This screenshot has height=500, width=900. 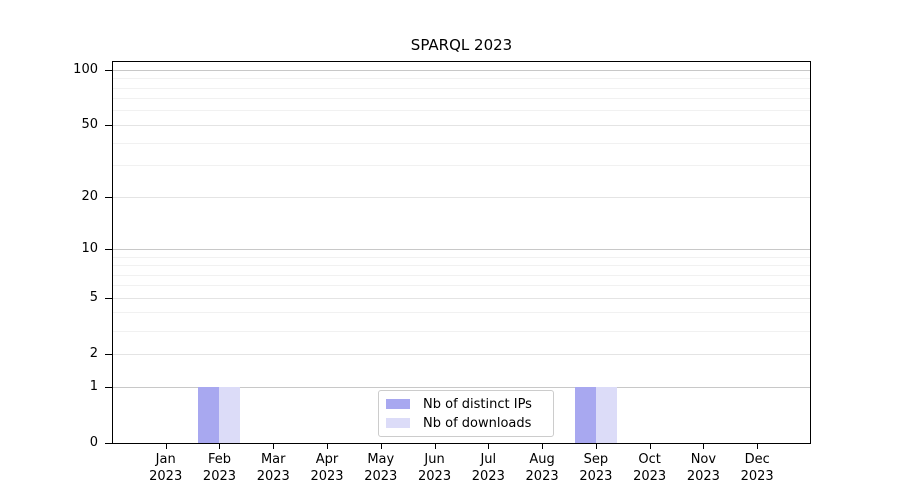 I want to click on bar-nb-of-distinct-ips-feb, so click(x=209, y=415).